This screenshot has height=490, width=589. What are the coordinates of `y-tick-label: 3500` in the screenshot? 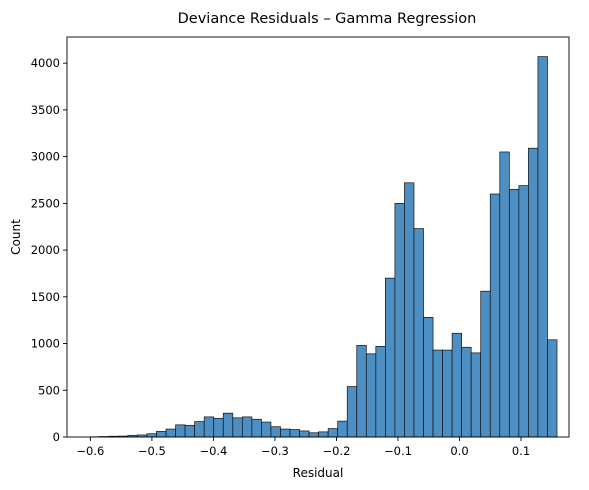 It's located at (45, 110).